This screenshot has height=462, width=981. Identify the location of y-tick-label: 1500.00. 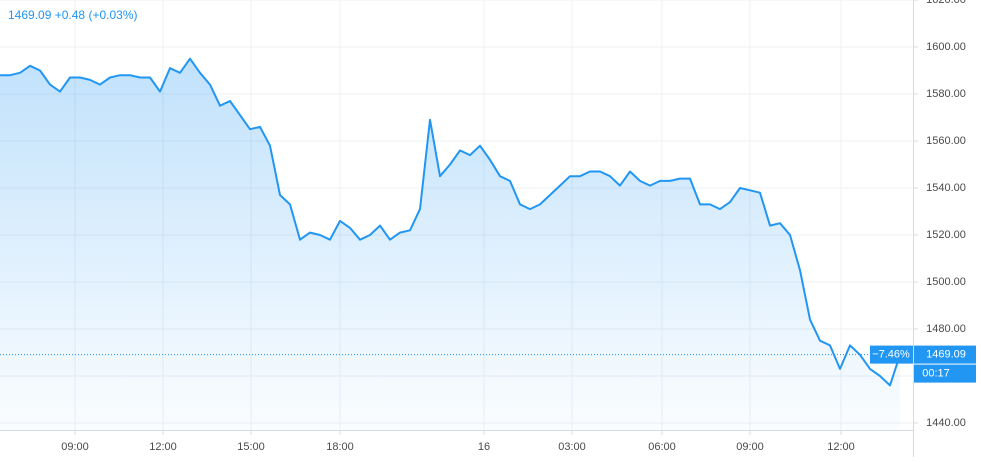
(946, 282).